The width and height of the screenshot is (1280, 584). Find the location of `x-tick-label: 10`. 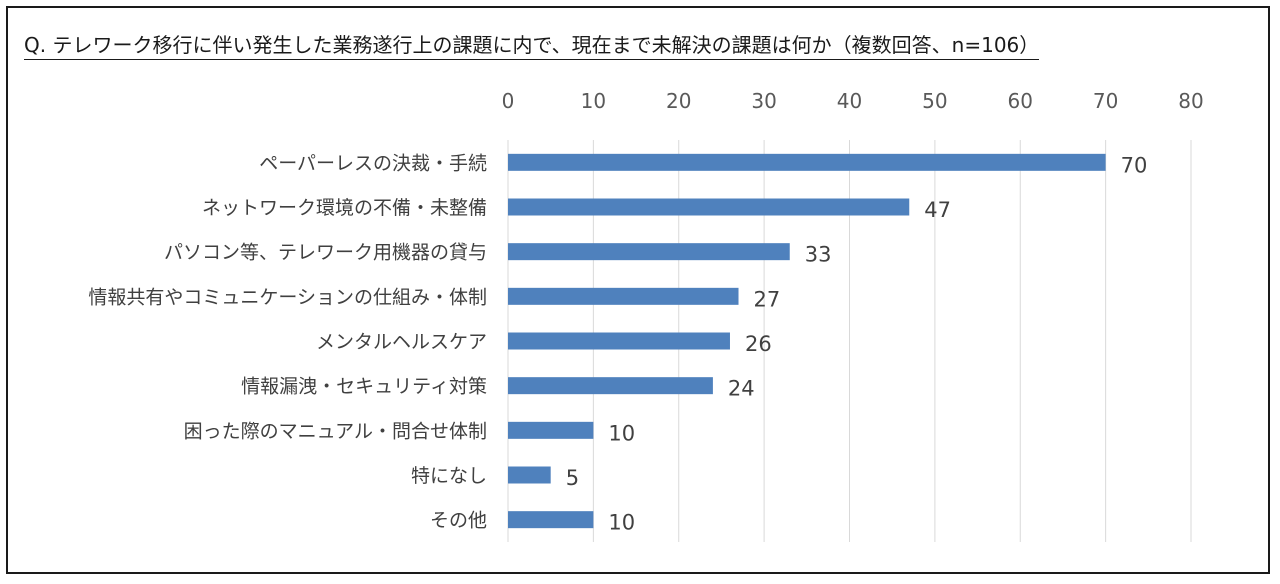

x-tick-label: 10 is located at coordinates (593, 101).